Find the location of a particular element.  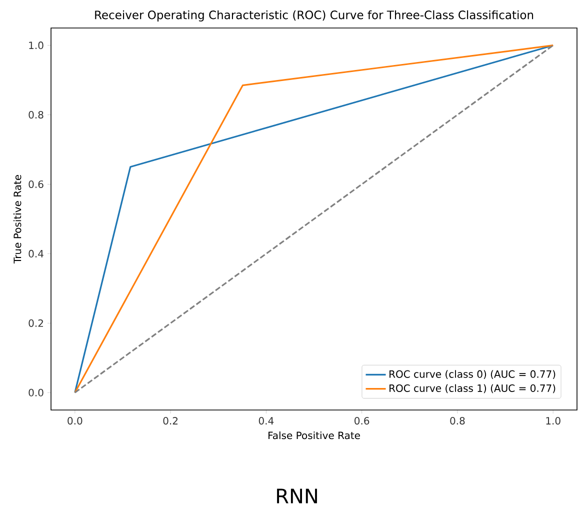

x-axis-title: False Positive Rate is located at coordinates (314, 435).